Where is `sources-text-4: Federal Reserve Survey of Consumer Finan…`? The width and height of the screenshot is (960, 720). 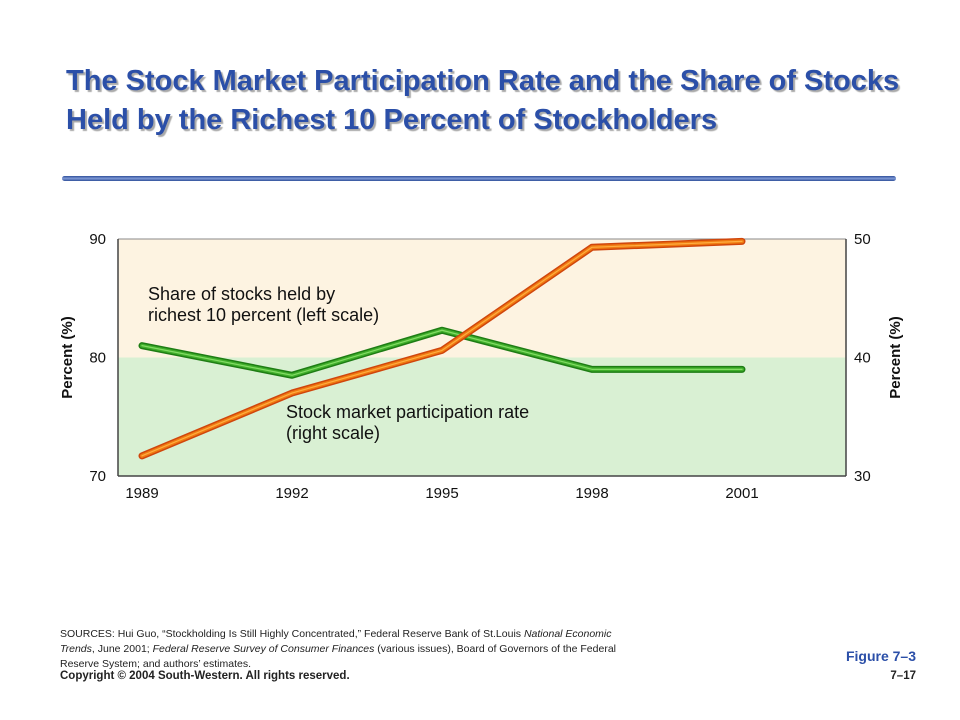
sources-text-4: Federal Reserve Survey of Consumer Finan… is located at coordinates (263, 649).